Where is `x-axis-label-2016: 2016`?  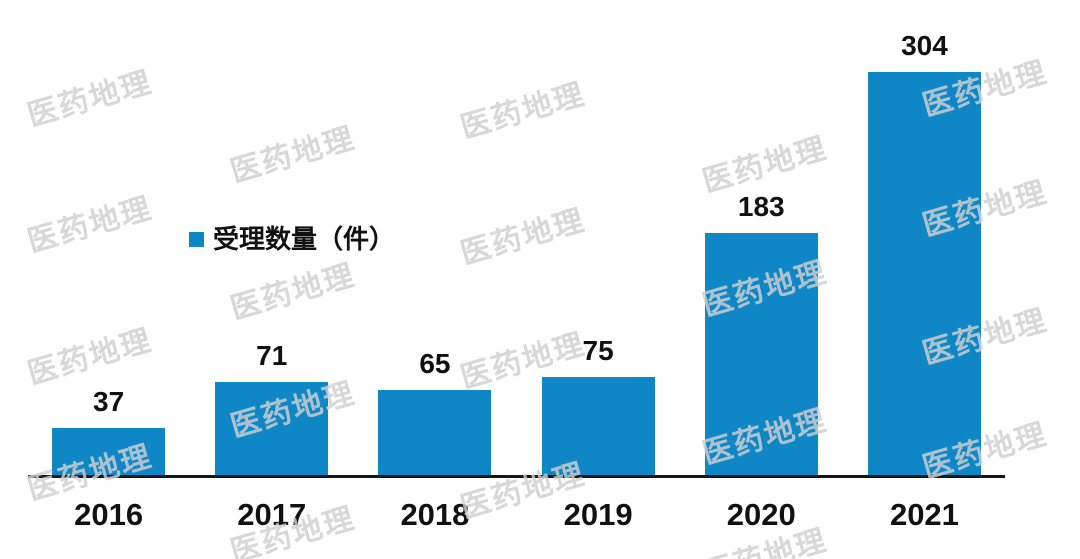 x-axis-label-2016: 2016 is located at coordinates (109, 514).